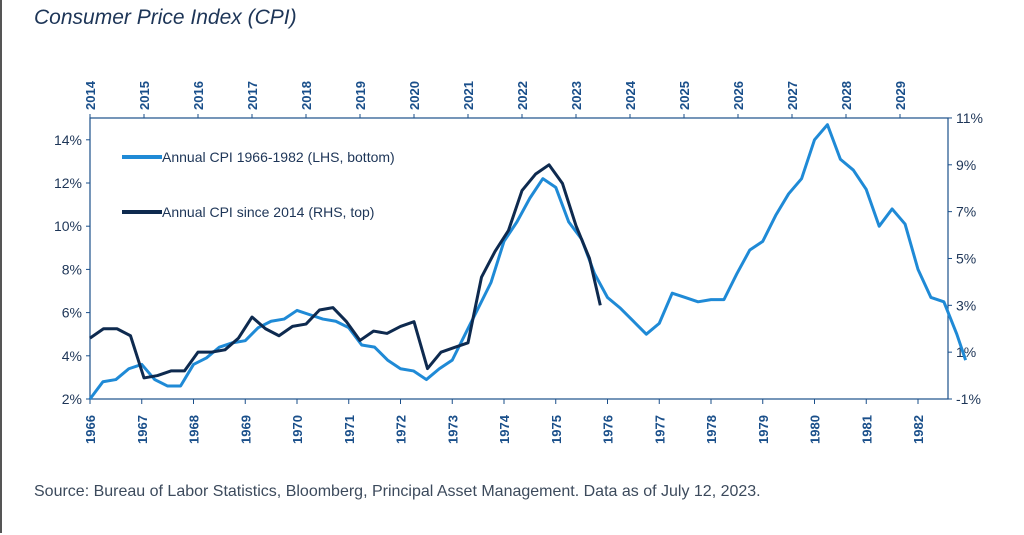 The height and width of the screenshot is (535, 1024). What do you see at coordinates (630, 95) in the screenshot?
I see `x-top-tick-label: 2024` at bounding box center [630, 95].